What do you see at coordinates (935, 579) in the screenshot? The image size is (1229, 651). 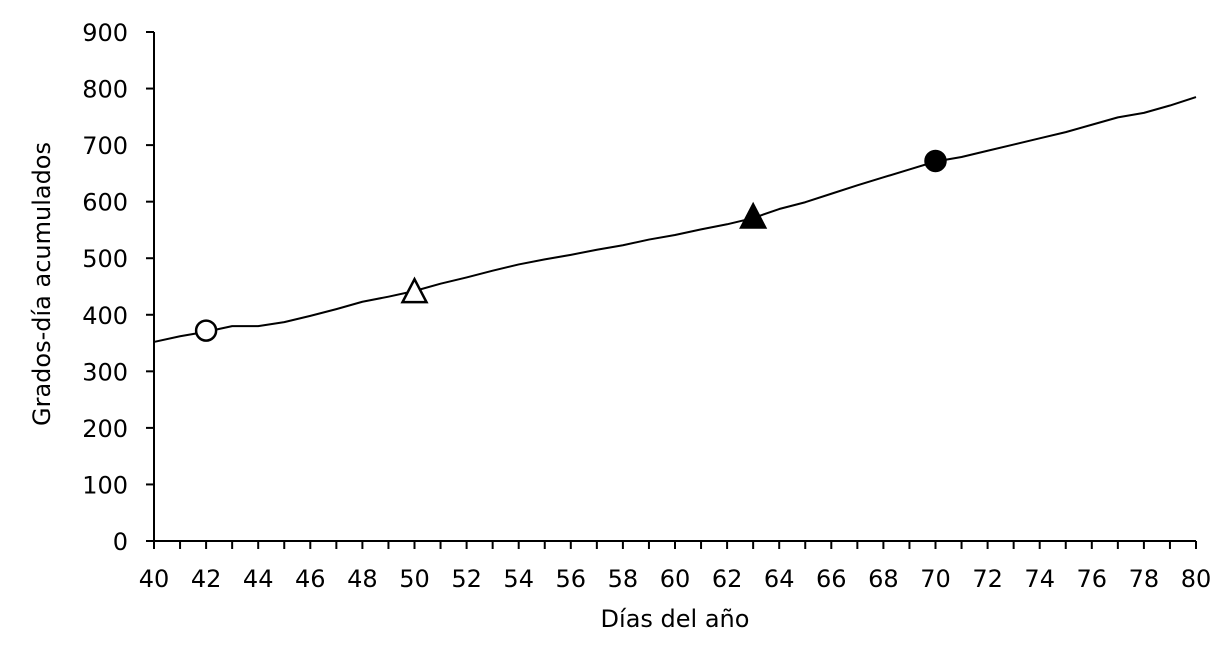 I see `x-tick-label: 70` at bounding box center [935, 579].